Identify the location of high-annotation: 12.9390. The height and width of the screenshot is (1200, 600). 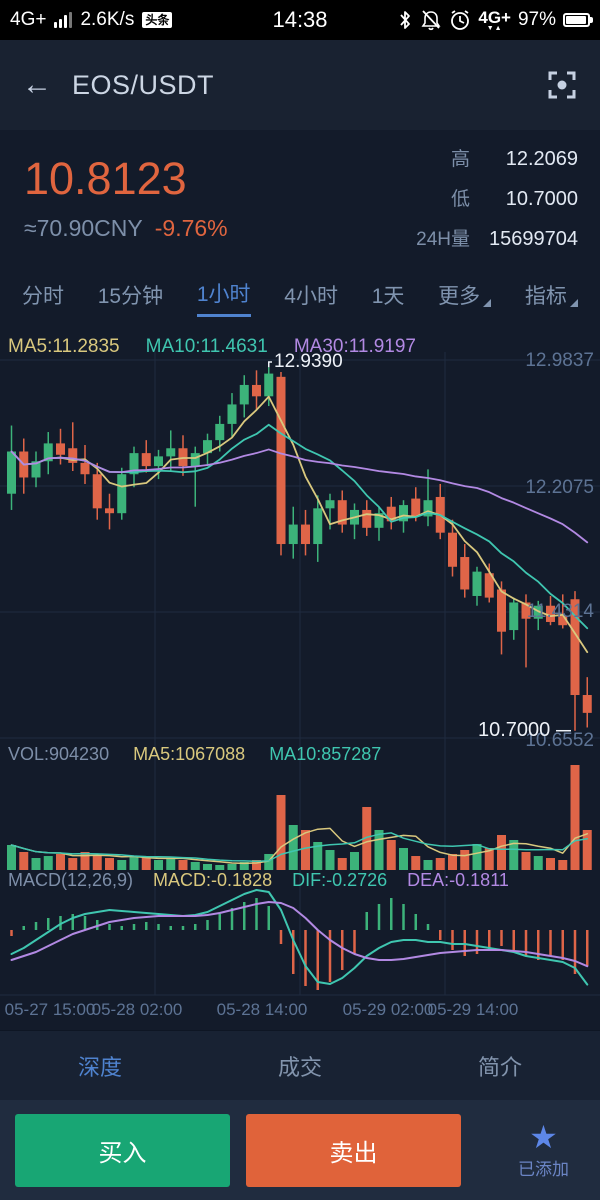
(308, 361).